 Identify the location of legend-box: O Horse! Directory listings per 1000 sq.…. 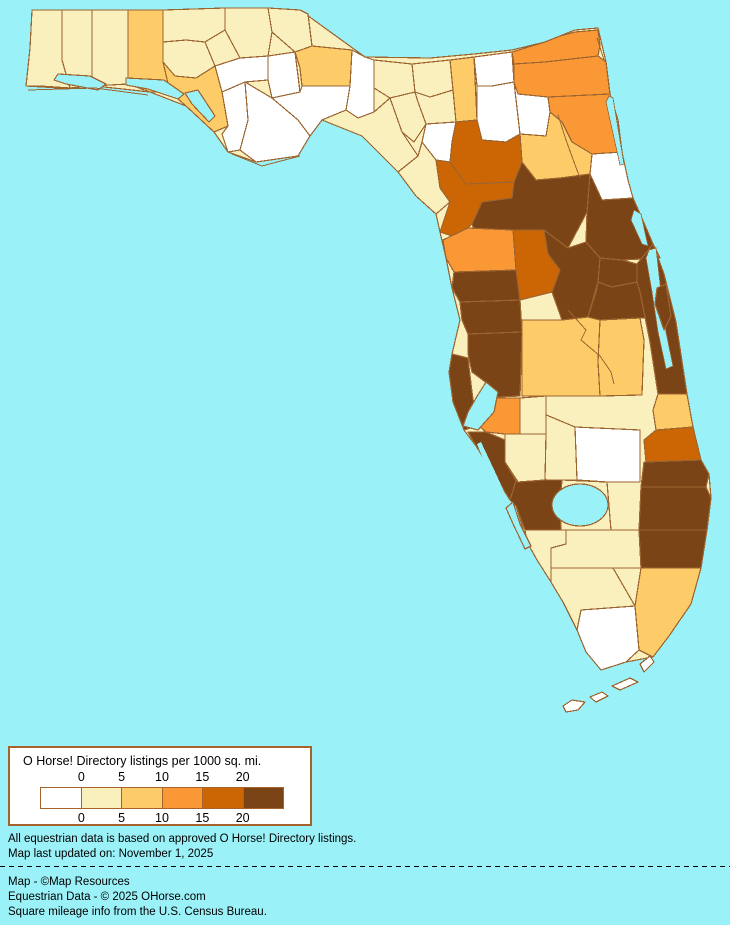
(160, 786).